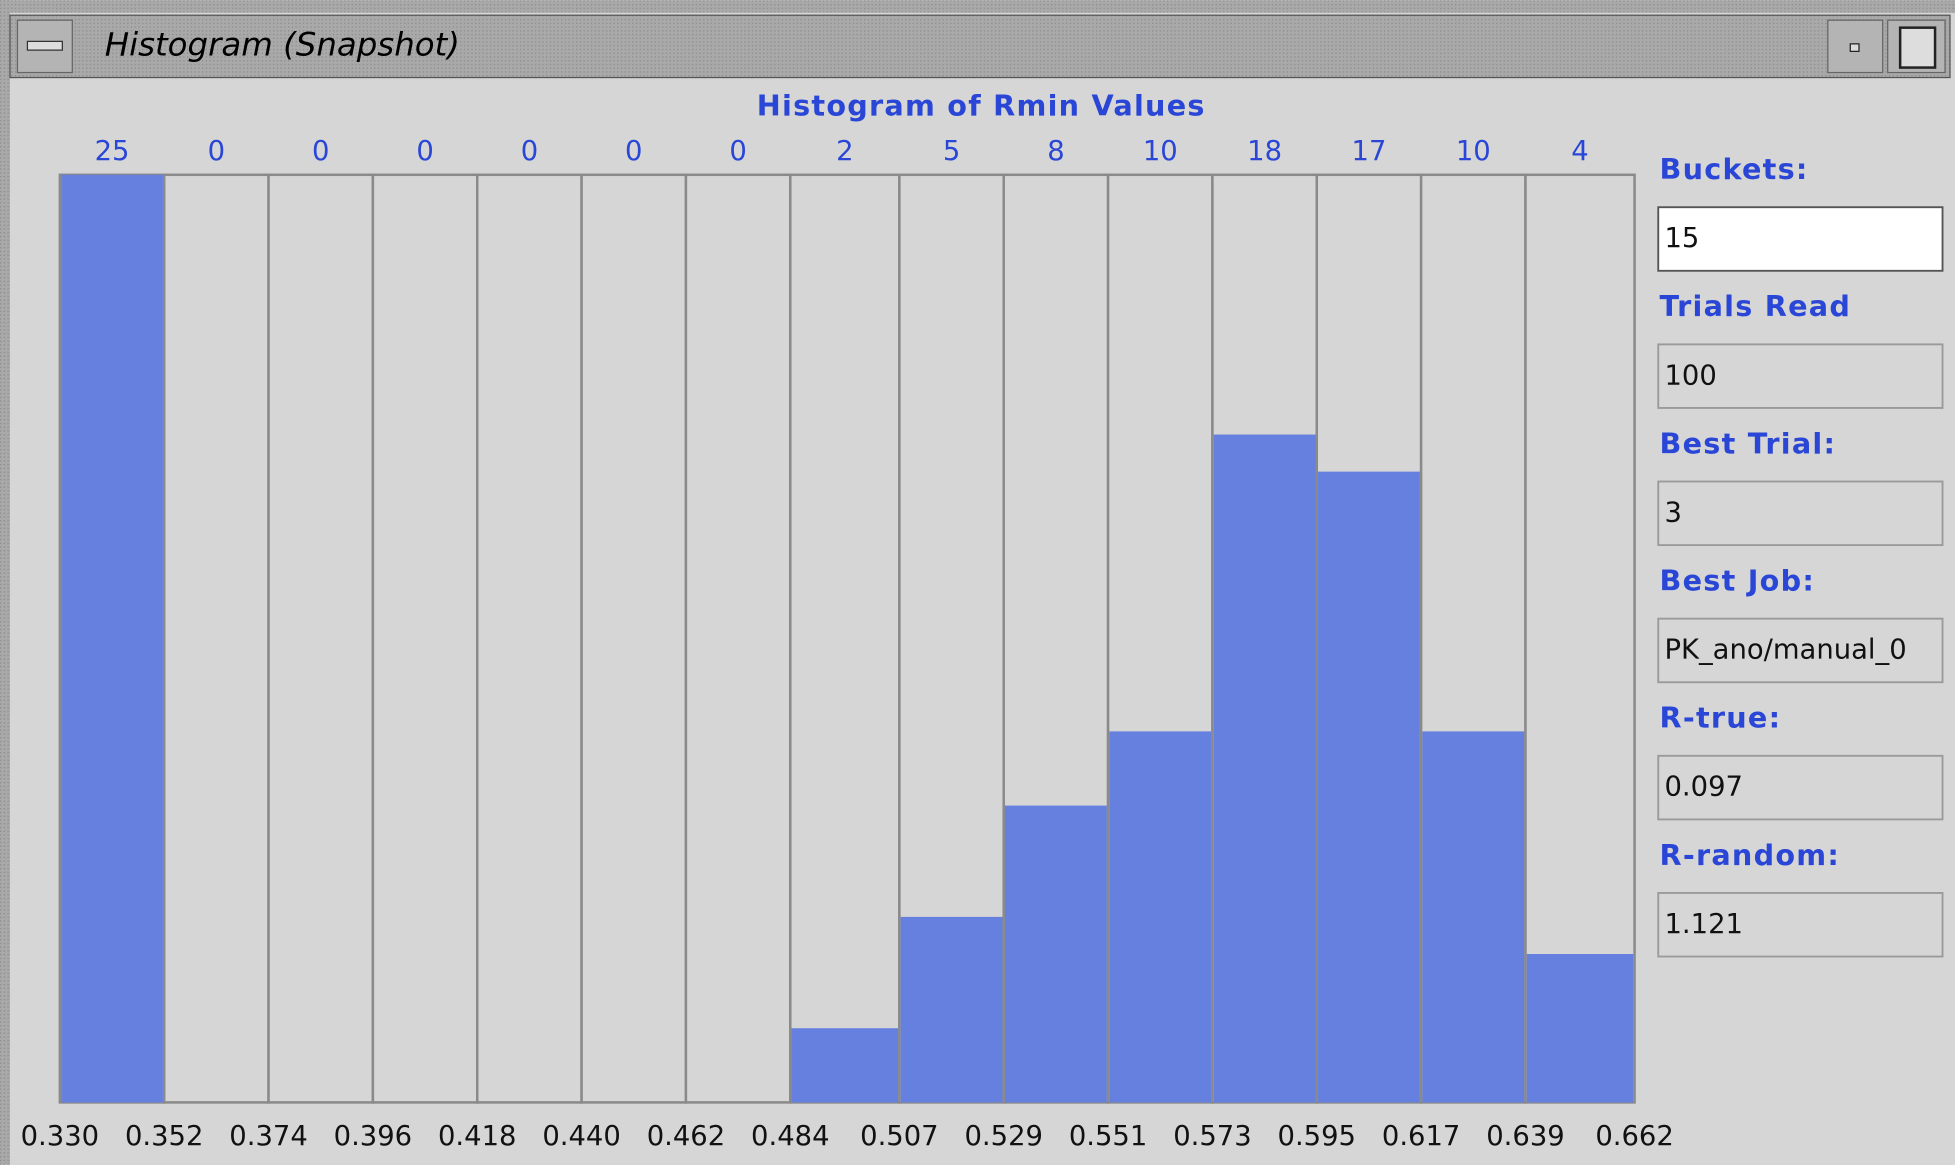 The width and height of the screenshot is (1955, 1165). What do you see at coordinates (1579, 151) in the screenshot?
I see `value-label: 4` at bounding box center [1579, 151].